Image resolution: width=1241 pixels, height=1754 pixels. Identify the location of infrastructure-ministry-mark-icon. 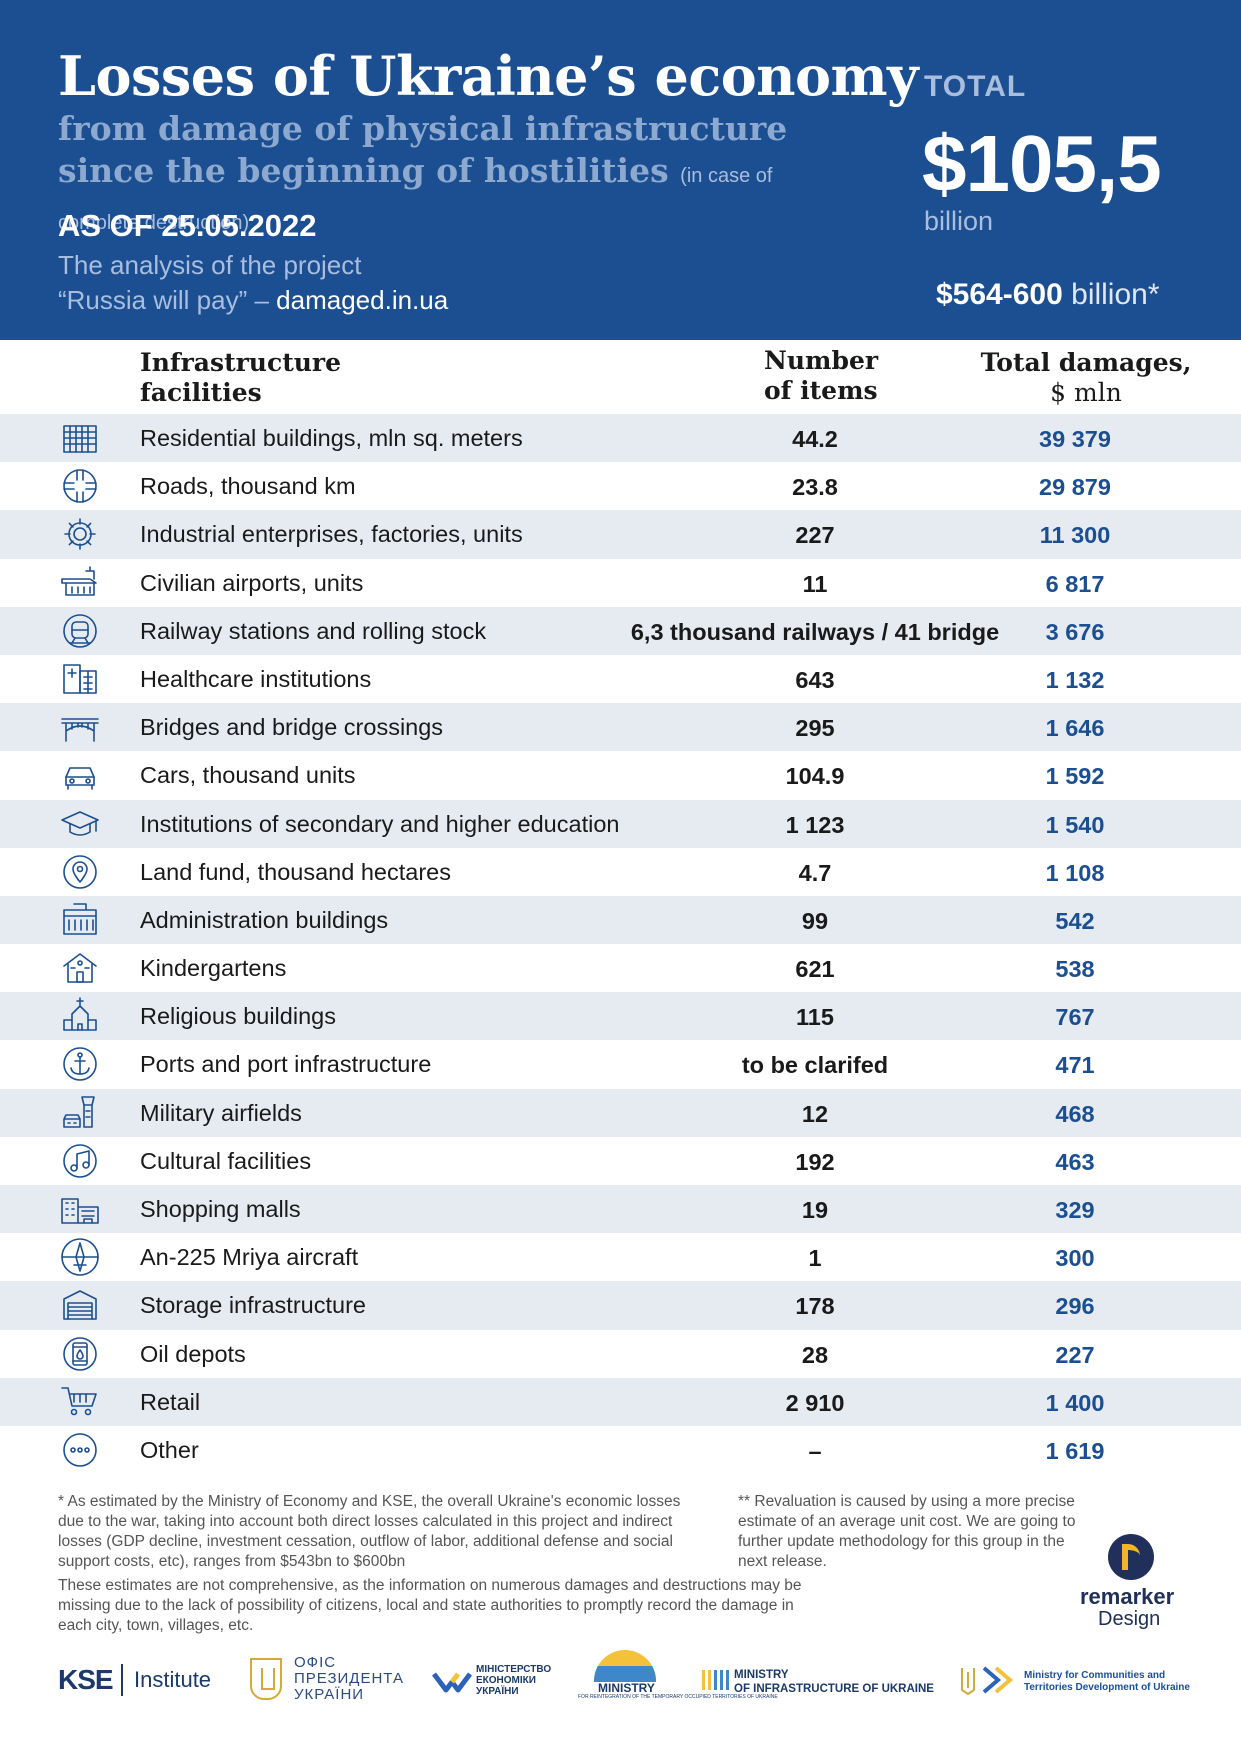
(715, 1680).